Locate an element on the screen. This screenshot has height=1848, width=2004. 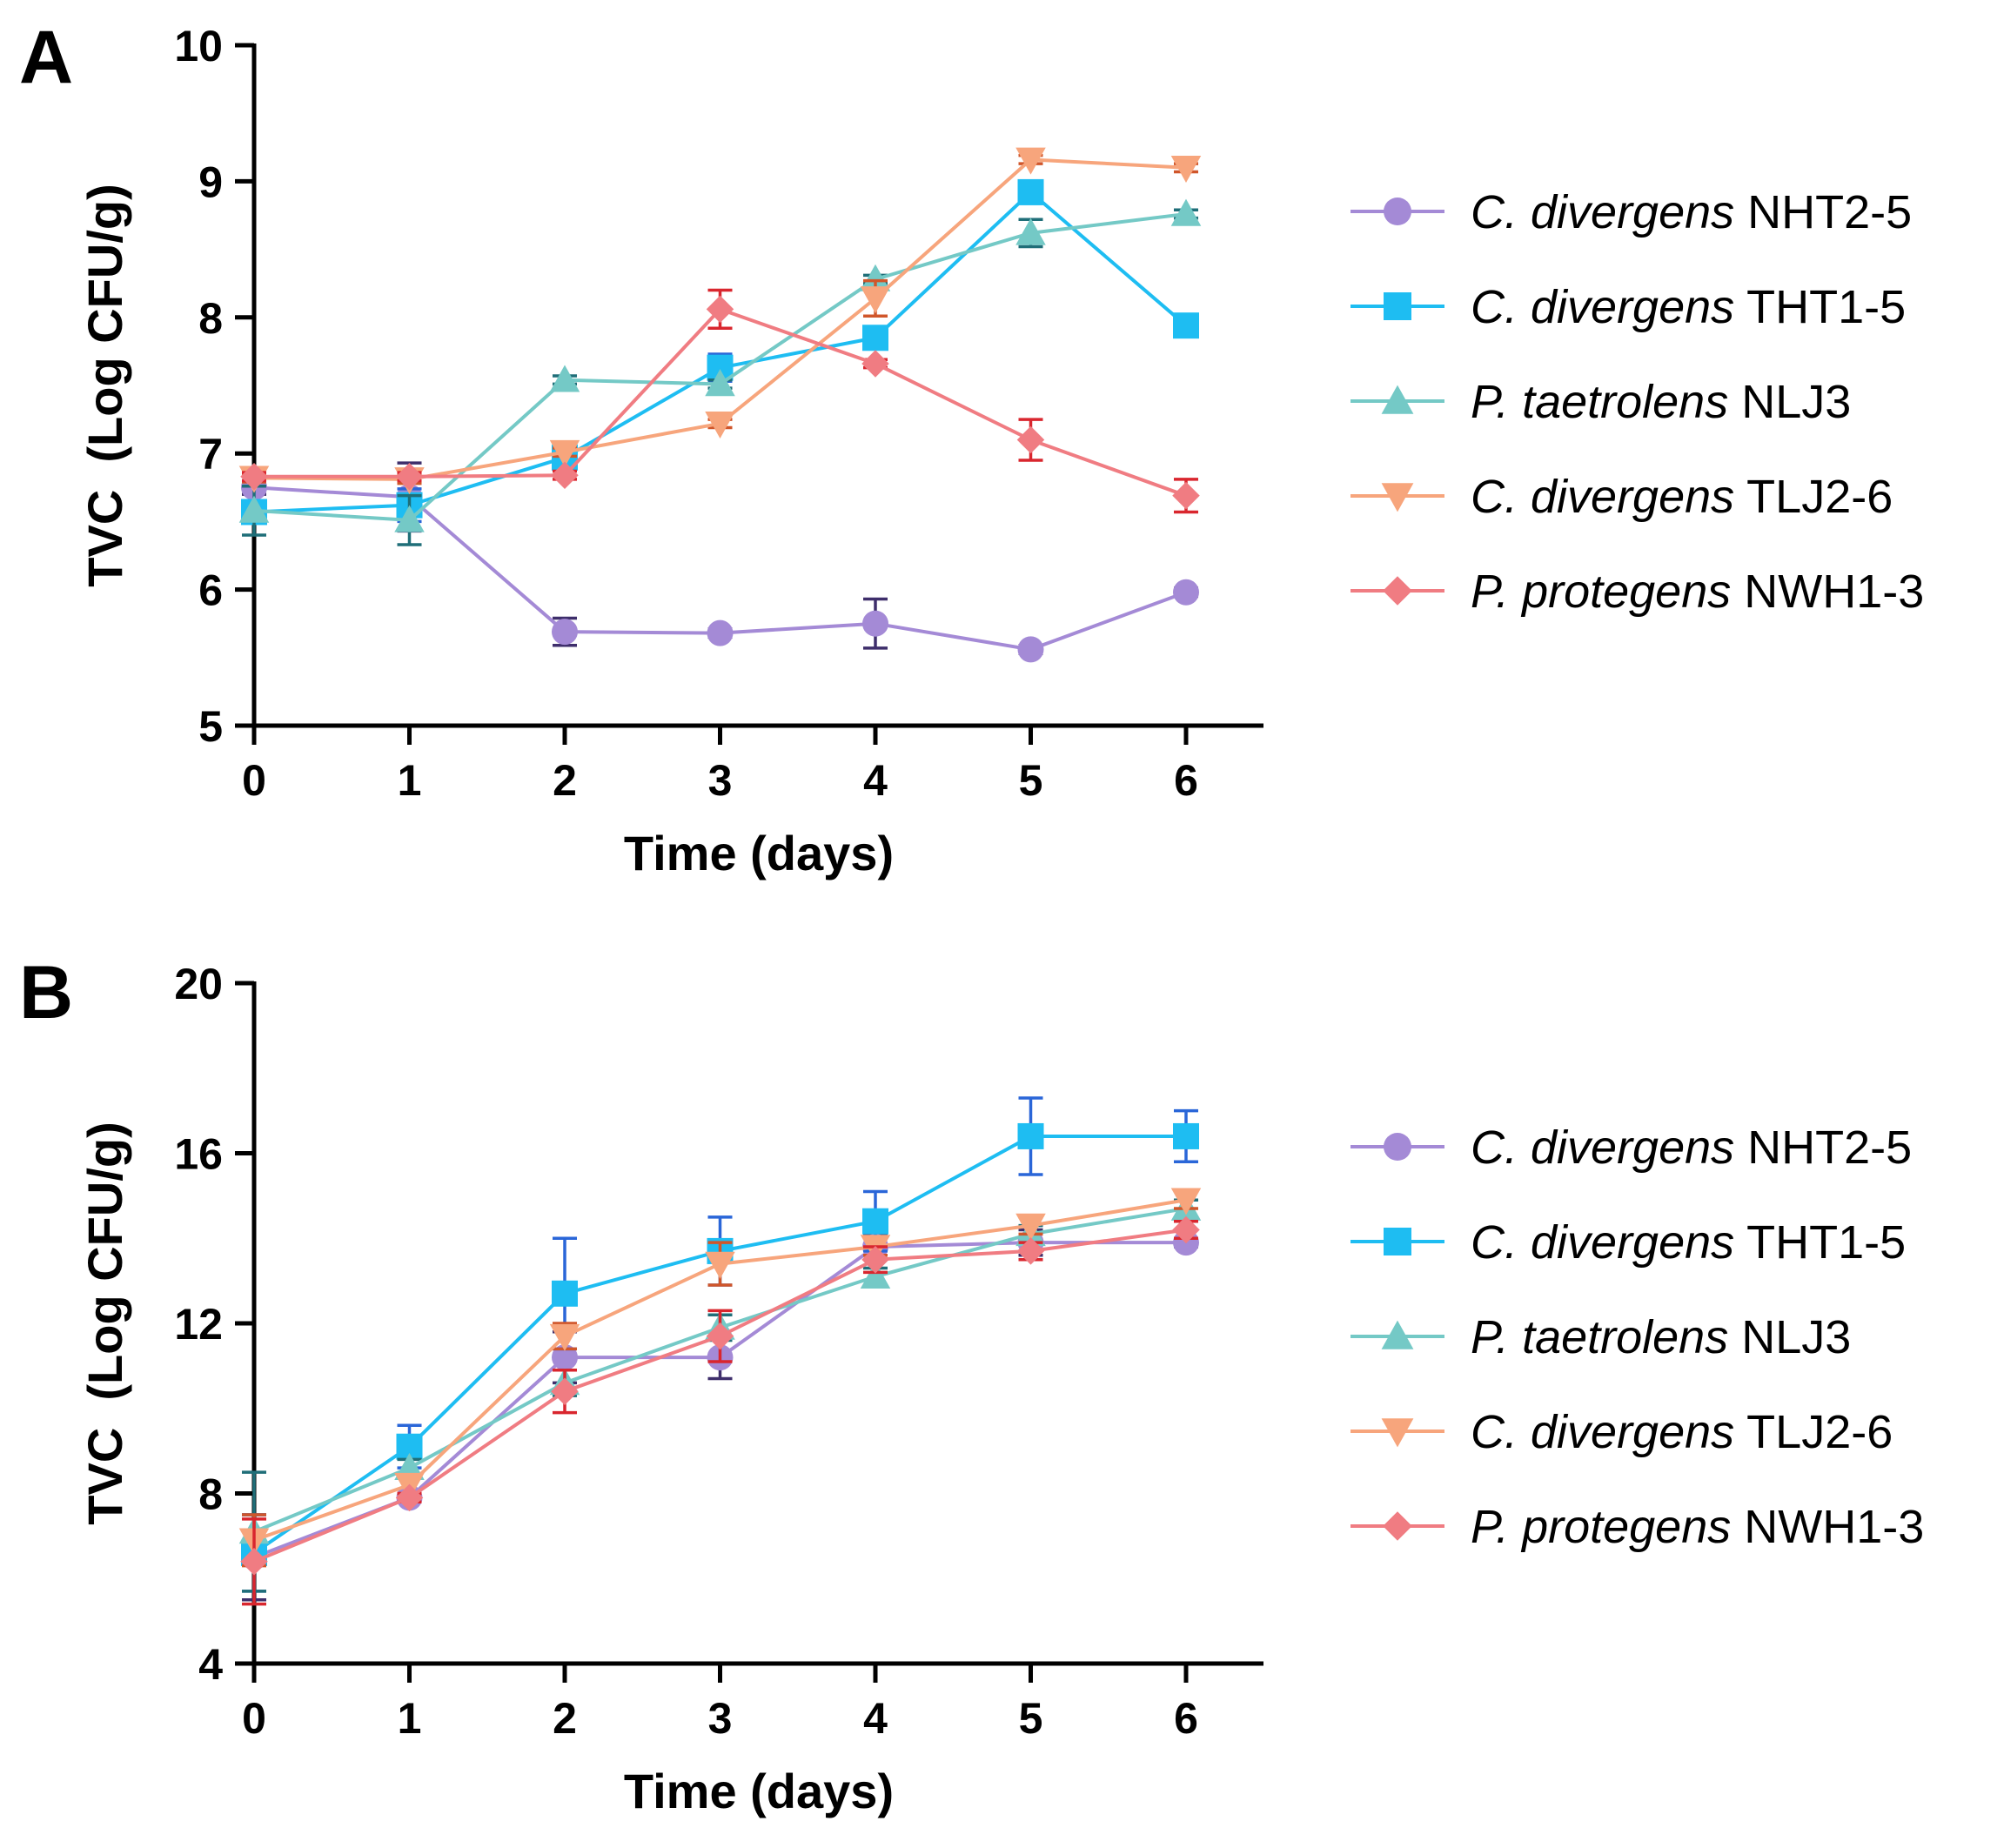
x-tick-label: 1 is located at coordinates (410, 1718).